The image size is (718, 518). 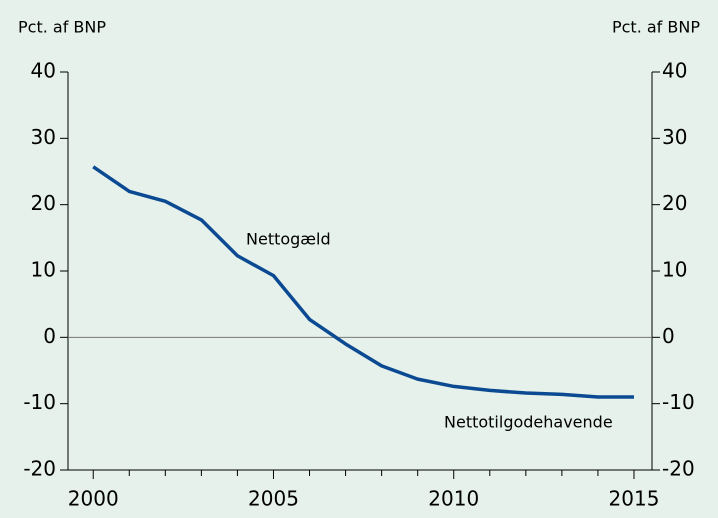 What do you see at coordinates (39, 469) in the screenshot?
I see `y-tick-label: -20` at bounding box center [39, 469].